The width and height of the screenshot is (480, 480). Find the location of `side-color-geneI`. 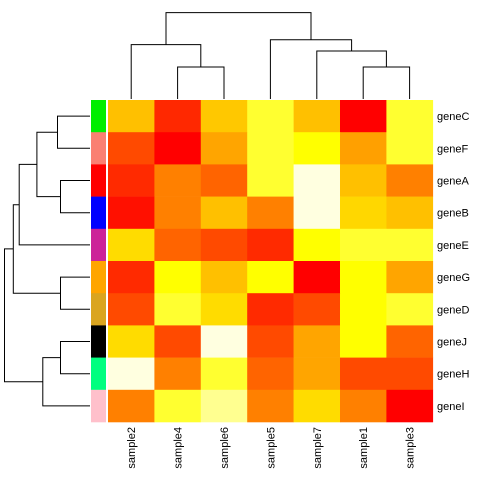

side-color-geneI is located at coordinates (98, 406).